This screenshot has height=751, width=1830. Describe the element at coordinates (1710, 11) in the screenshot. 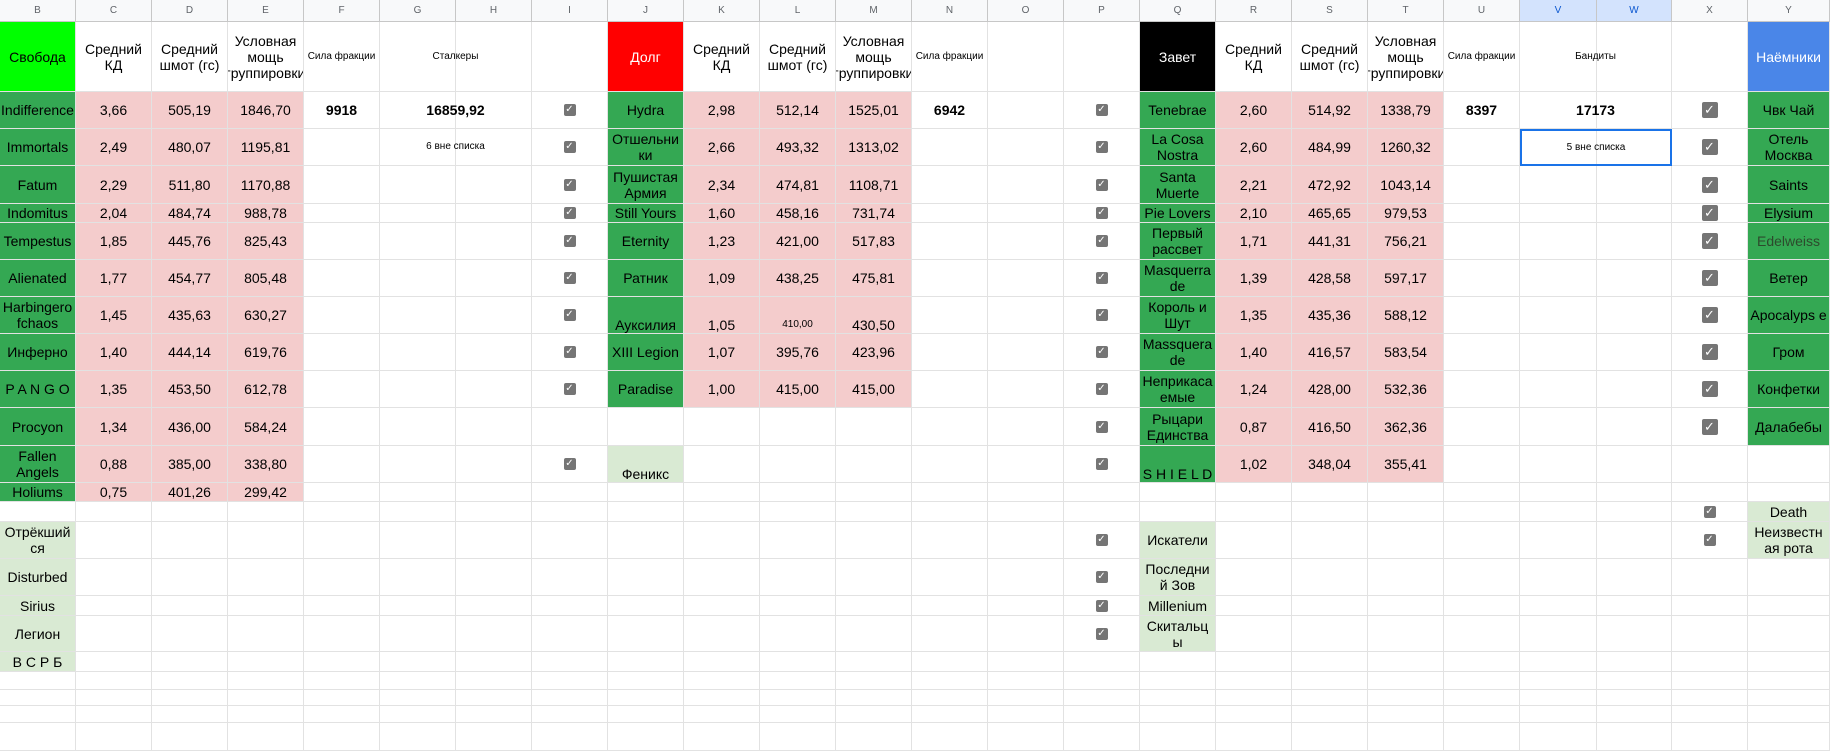

I see `column-header-X: X` at that location.